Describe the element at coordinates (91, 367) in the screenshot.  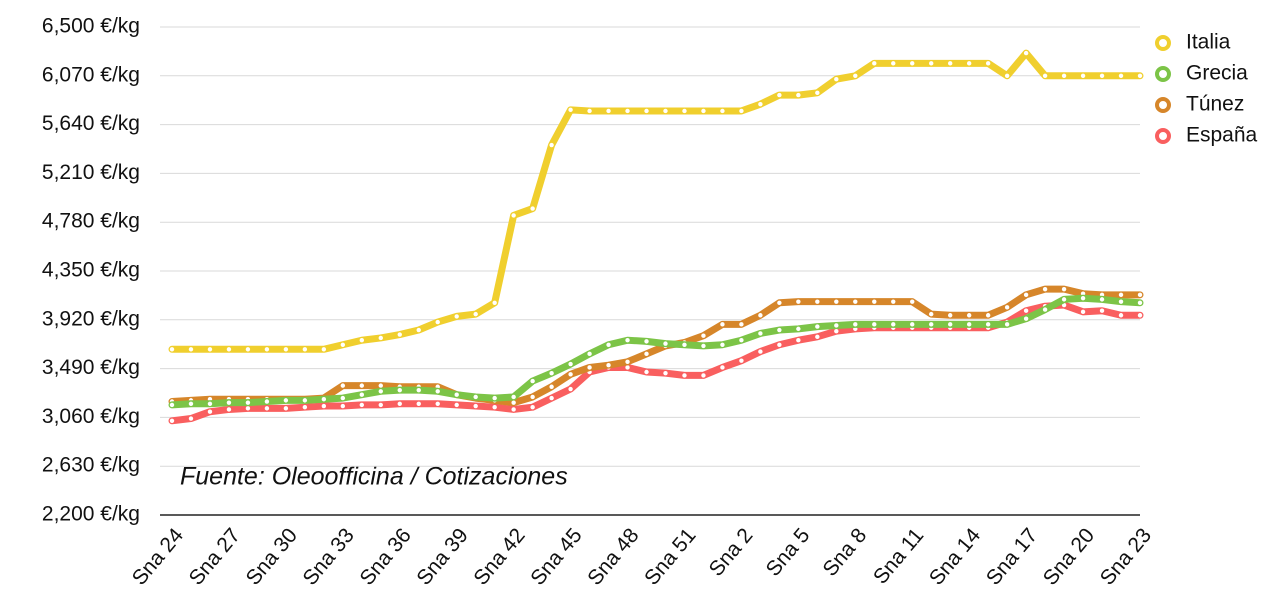
I see `y-tick-label: 3,490 €/kg` at that location.